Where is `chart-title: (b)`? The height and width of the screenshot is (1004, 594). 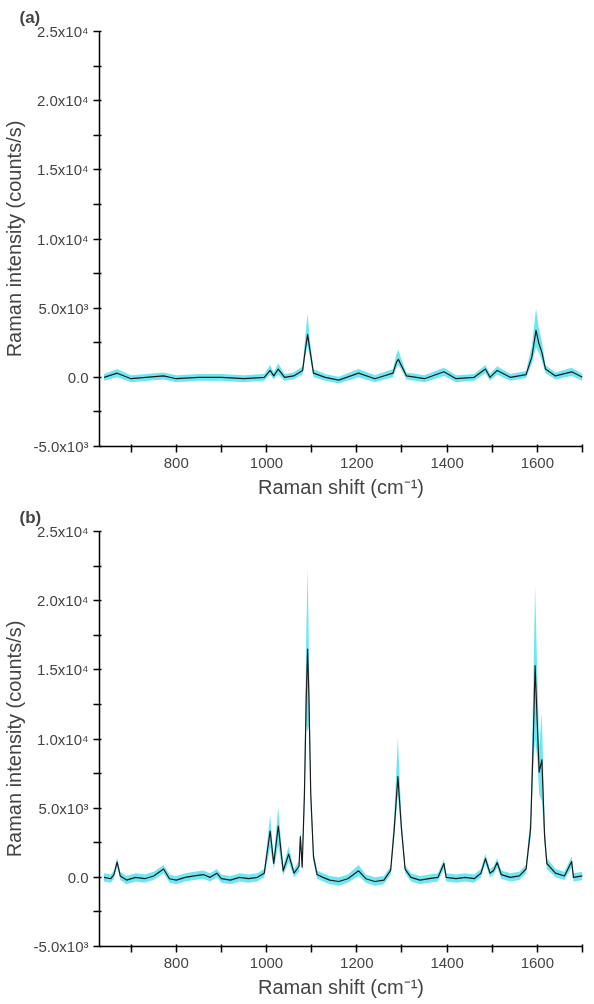 chart-title: (b) is located at coordinates (30, 517).